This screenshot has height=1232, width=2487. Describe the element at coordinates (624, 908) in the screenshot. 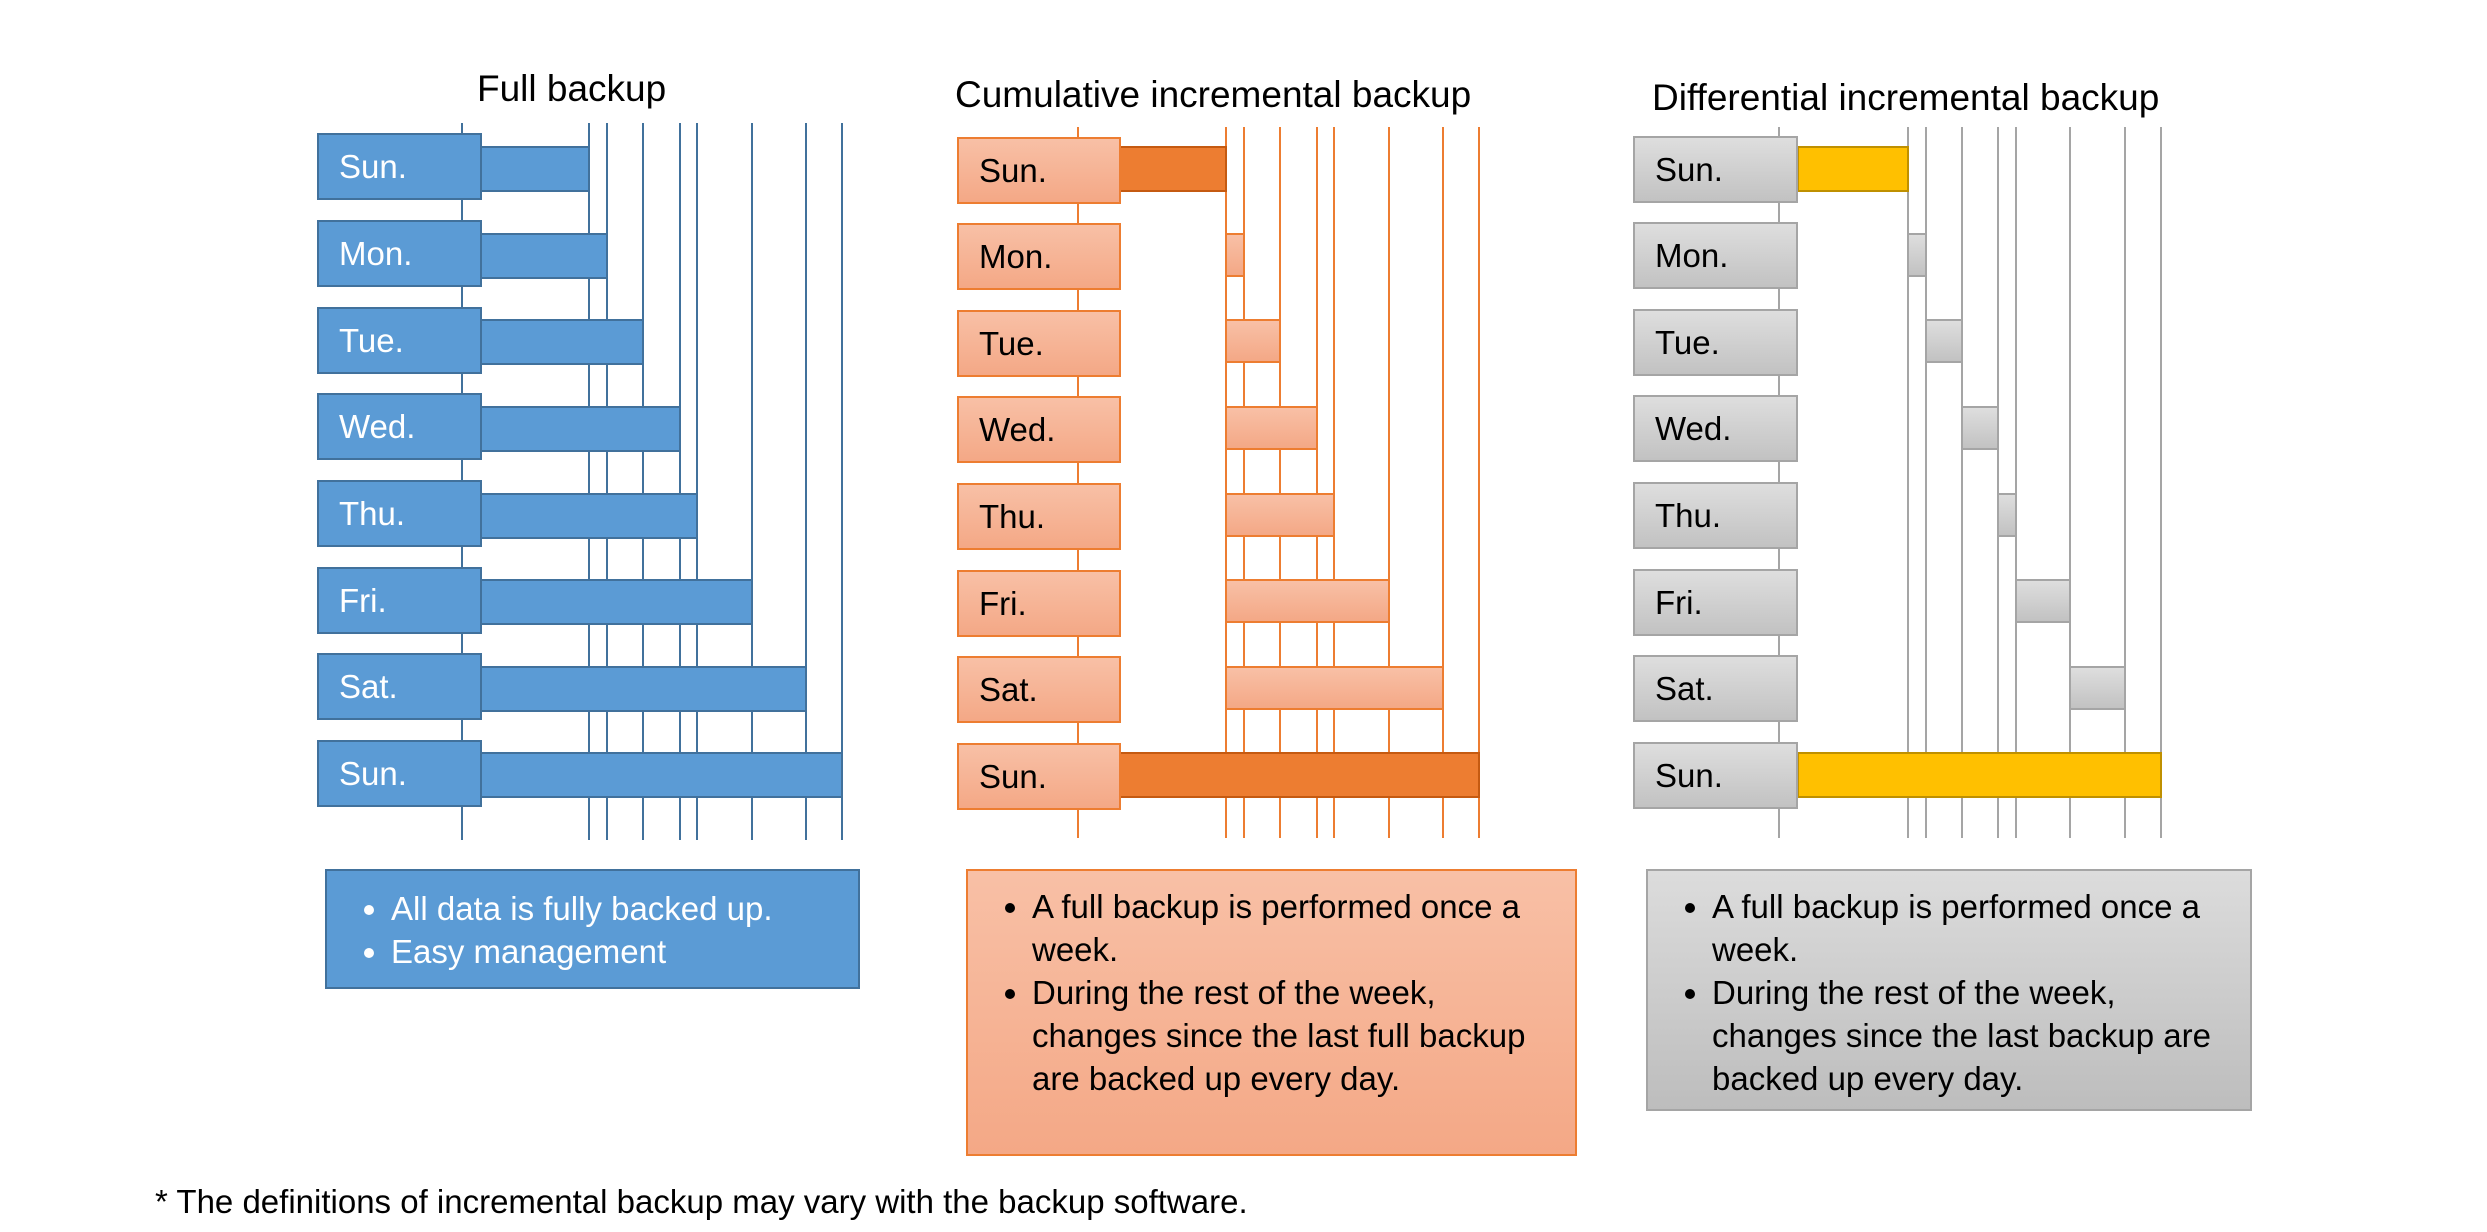

I see `note-item: All data is fully backed up.` at that location.